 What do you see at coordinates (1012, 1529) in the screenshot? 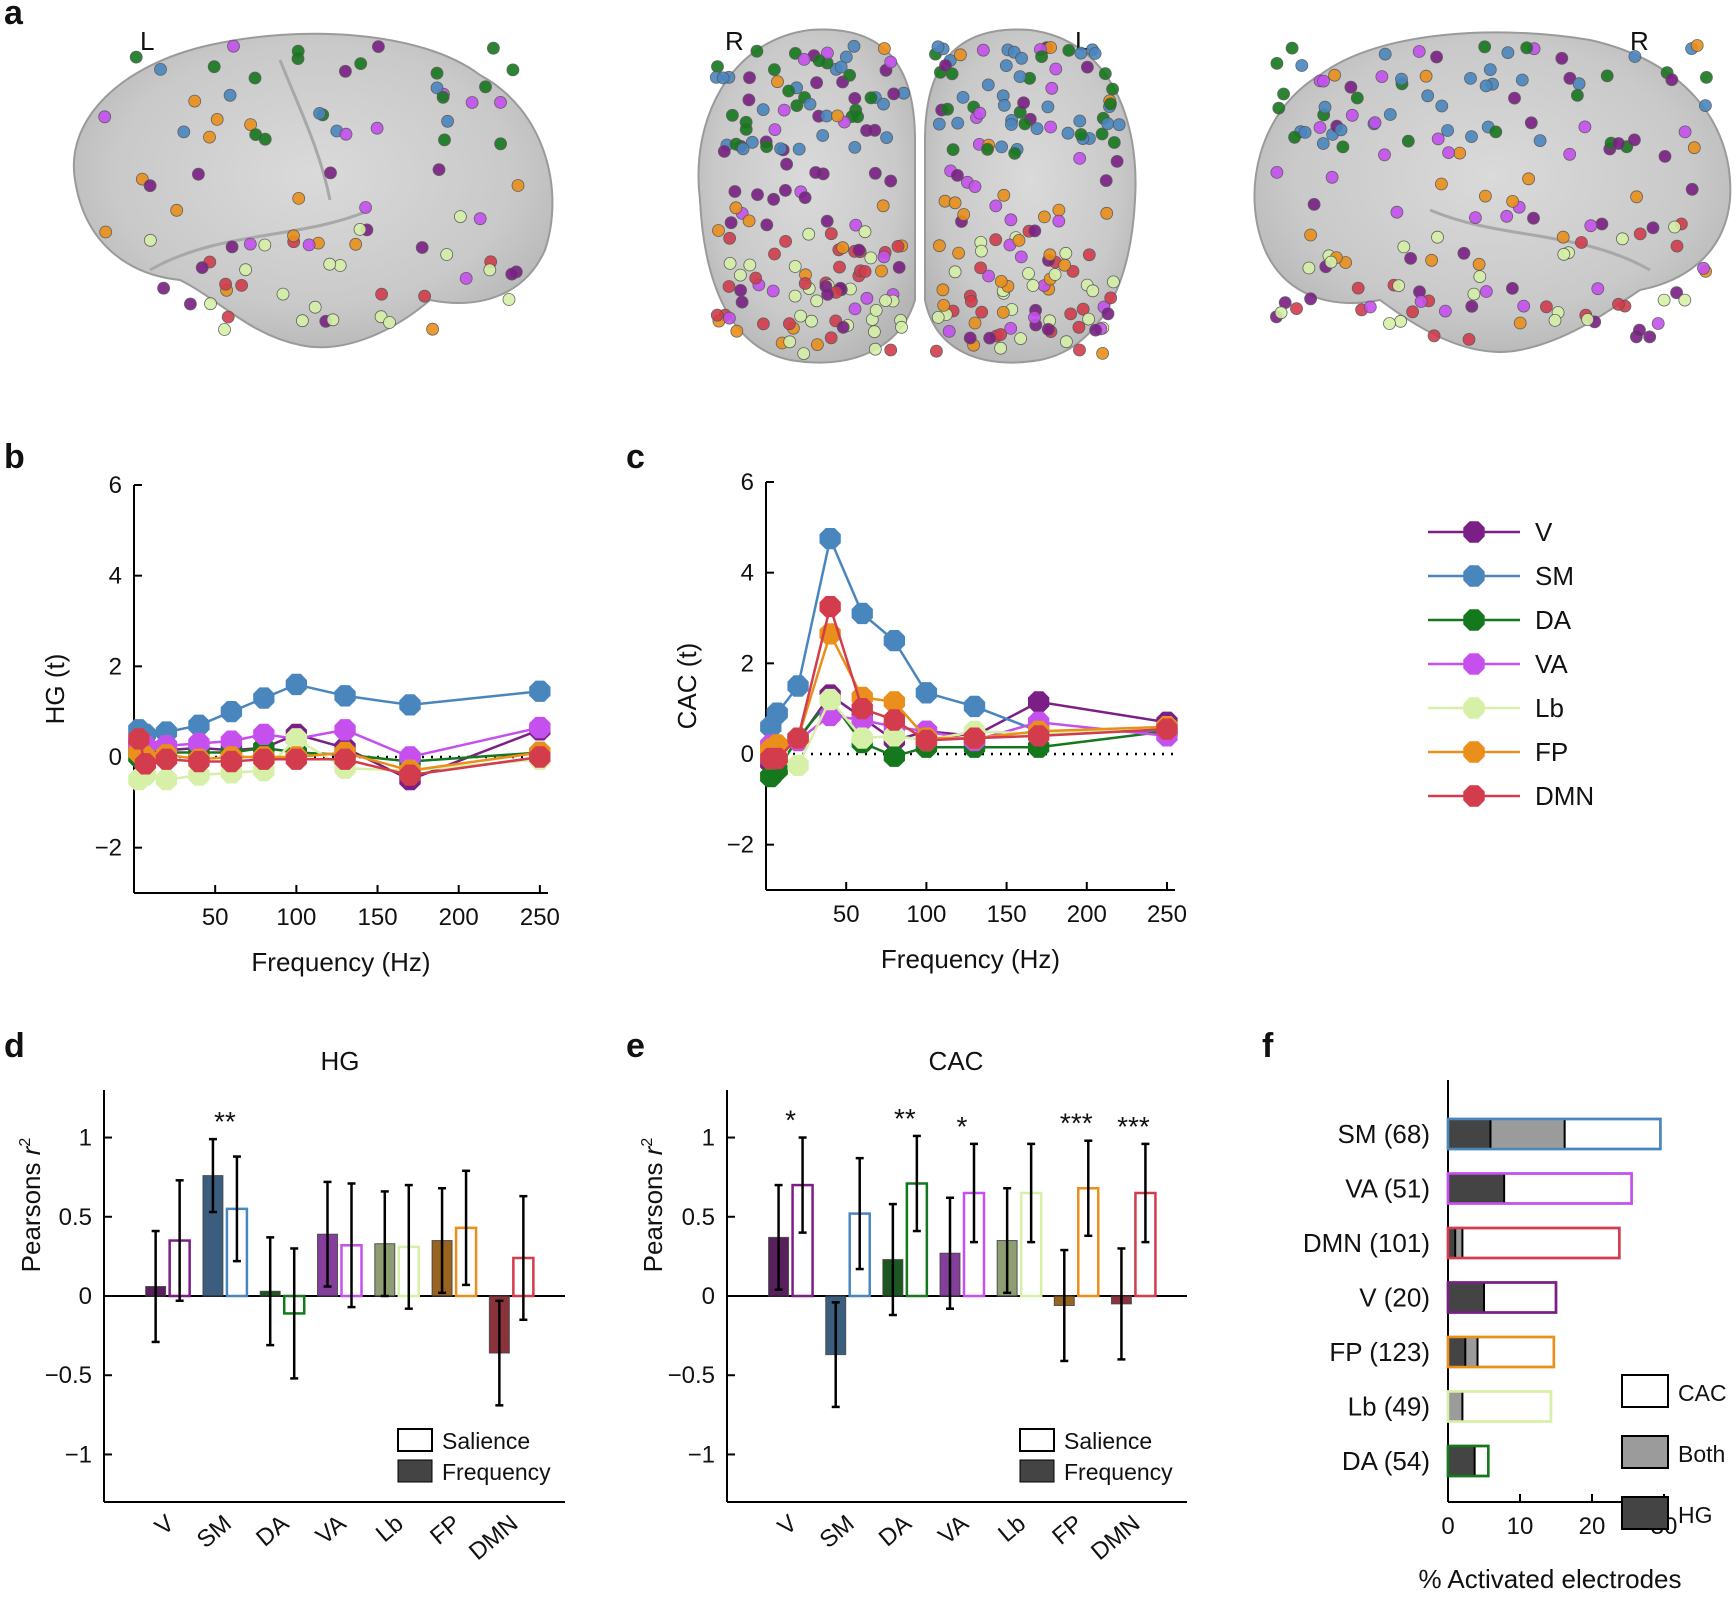
I see `x-tick-label: Lb` at bounding box center [1012, 1529].